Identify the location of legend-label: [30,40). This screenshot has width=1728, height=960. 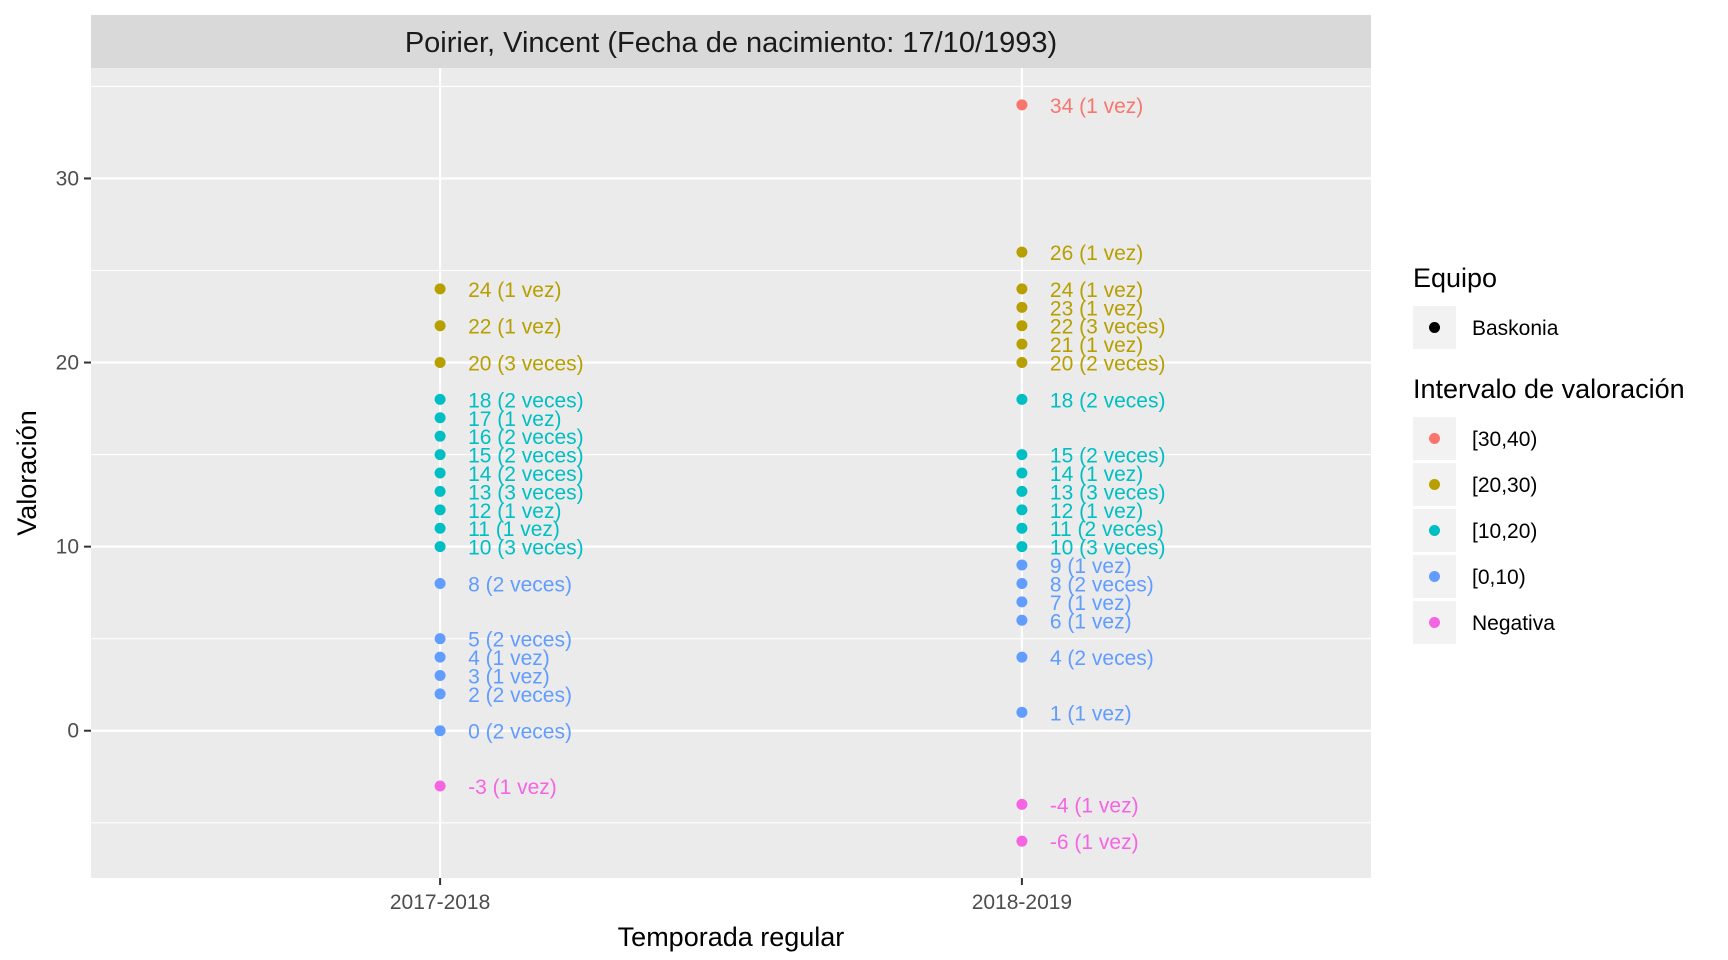
(1504, 439).